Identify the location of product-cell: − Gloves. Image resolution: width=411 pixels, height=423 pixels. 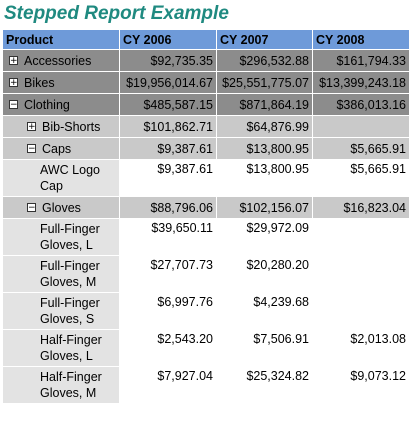
(61, 207).